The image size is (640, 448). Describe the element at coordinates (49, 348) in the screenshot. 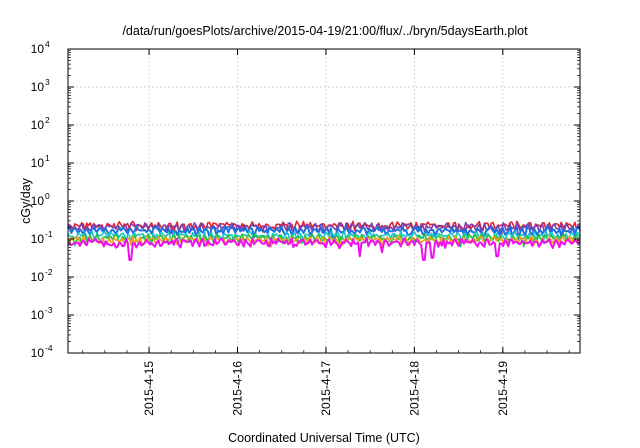

I see `y-tick-exponent: -4` at that location.